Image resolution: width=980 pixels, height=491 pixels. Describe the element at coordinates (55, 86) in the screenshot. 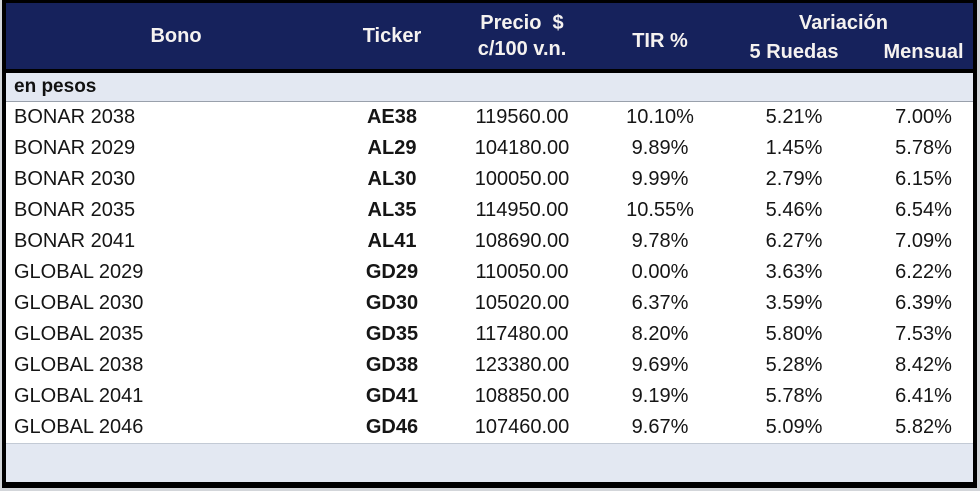

I see `section-label: en pesos` at that location.